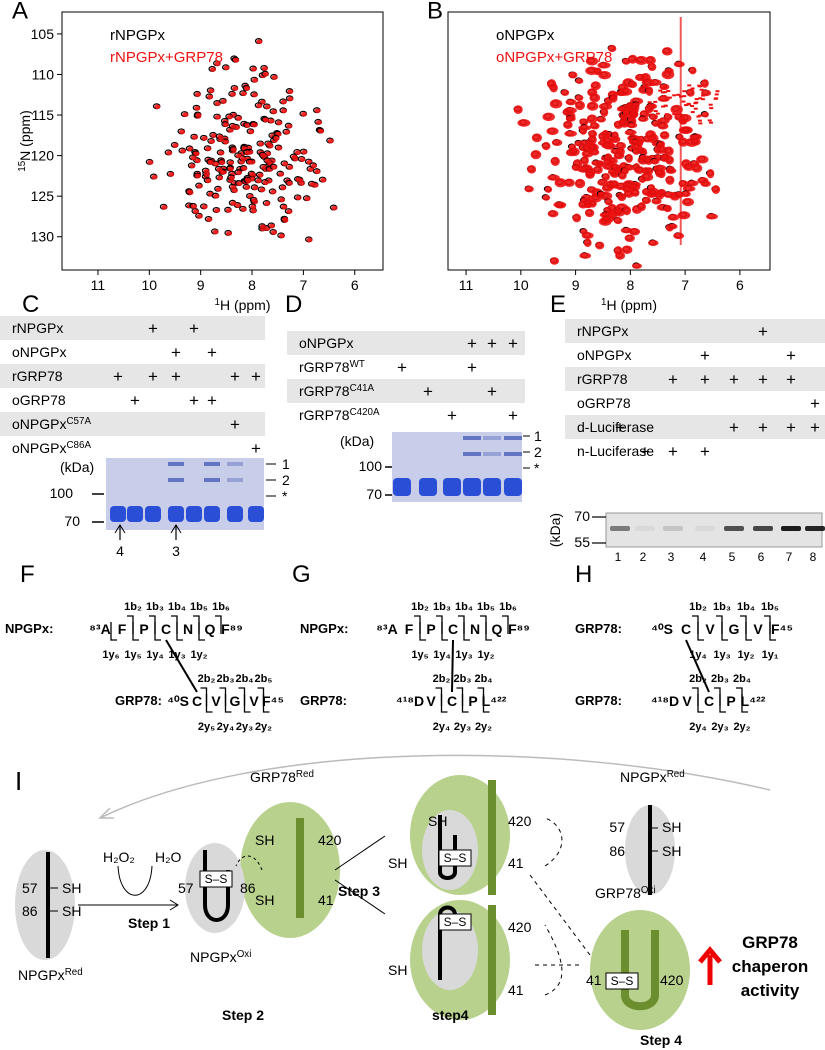  Describe the element at coordinates (576, 285) in the screenshot. I see `x-tick-label: 9` at that location.